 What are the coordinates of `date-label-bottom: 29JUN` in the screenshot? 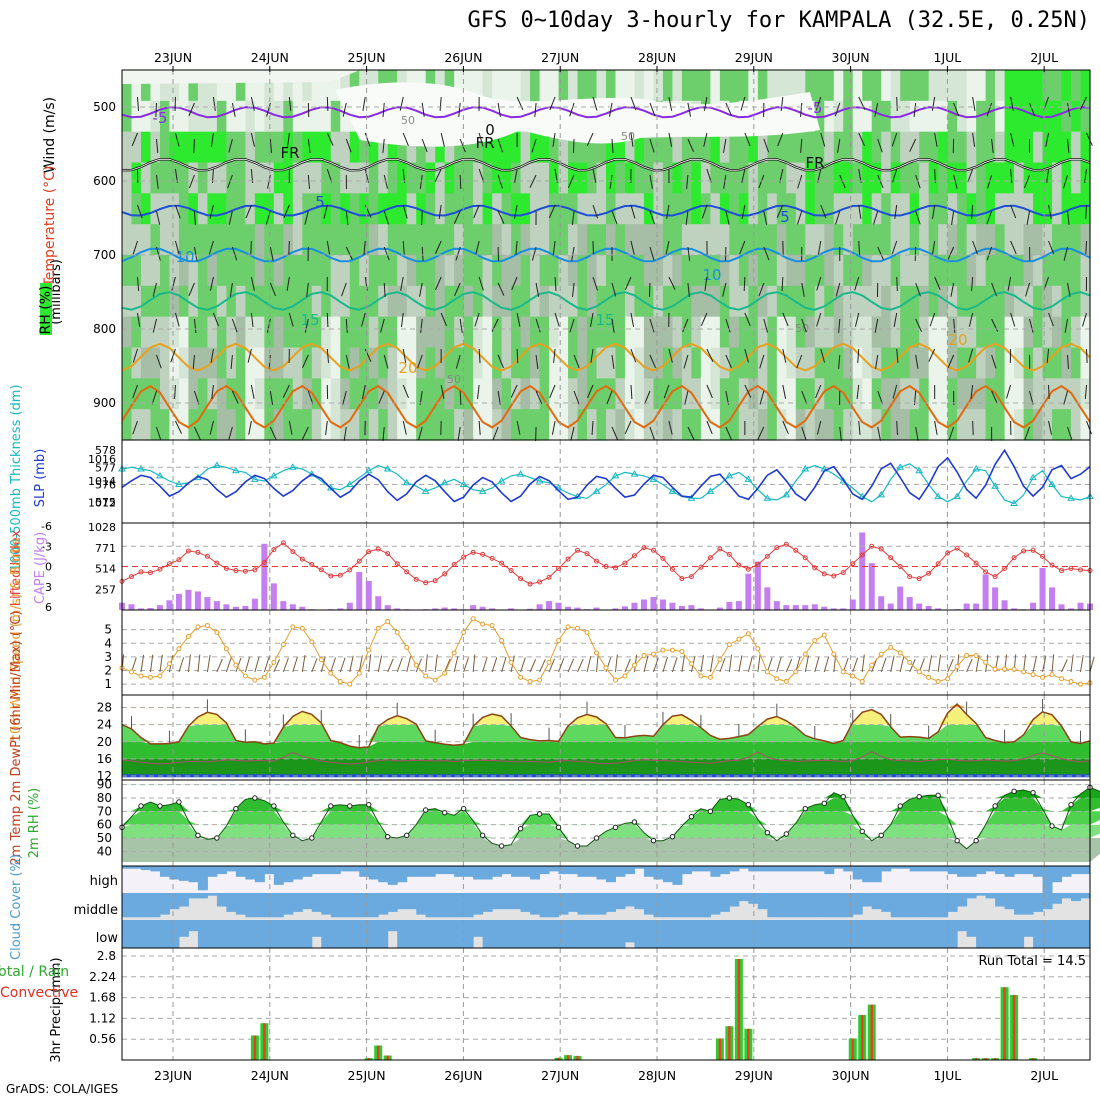 It's located at (754, 1075).